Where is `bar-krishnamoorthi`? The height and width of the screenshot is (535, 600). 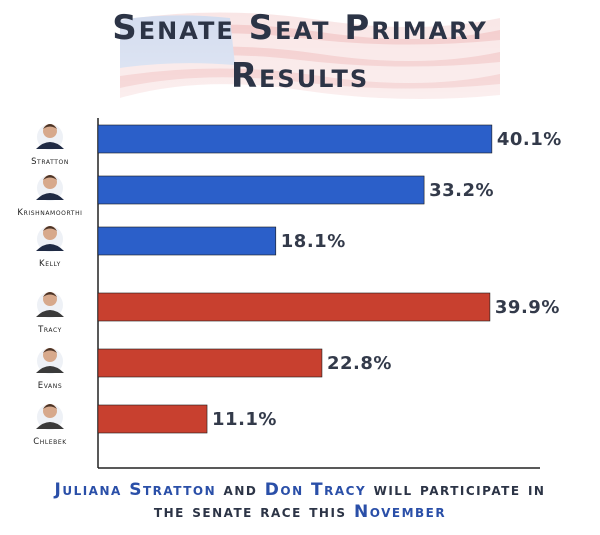 bar-krishnamoorthi is located at coordinates (261, 190).